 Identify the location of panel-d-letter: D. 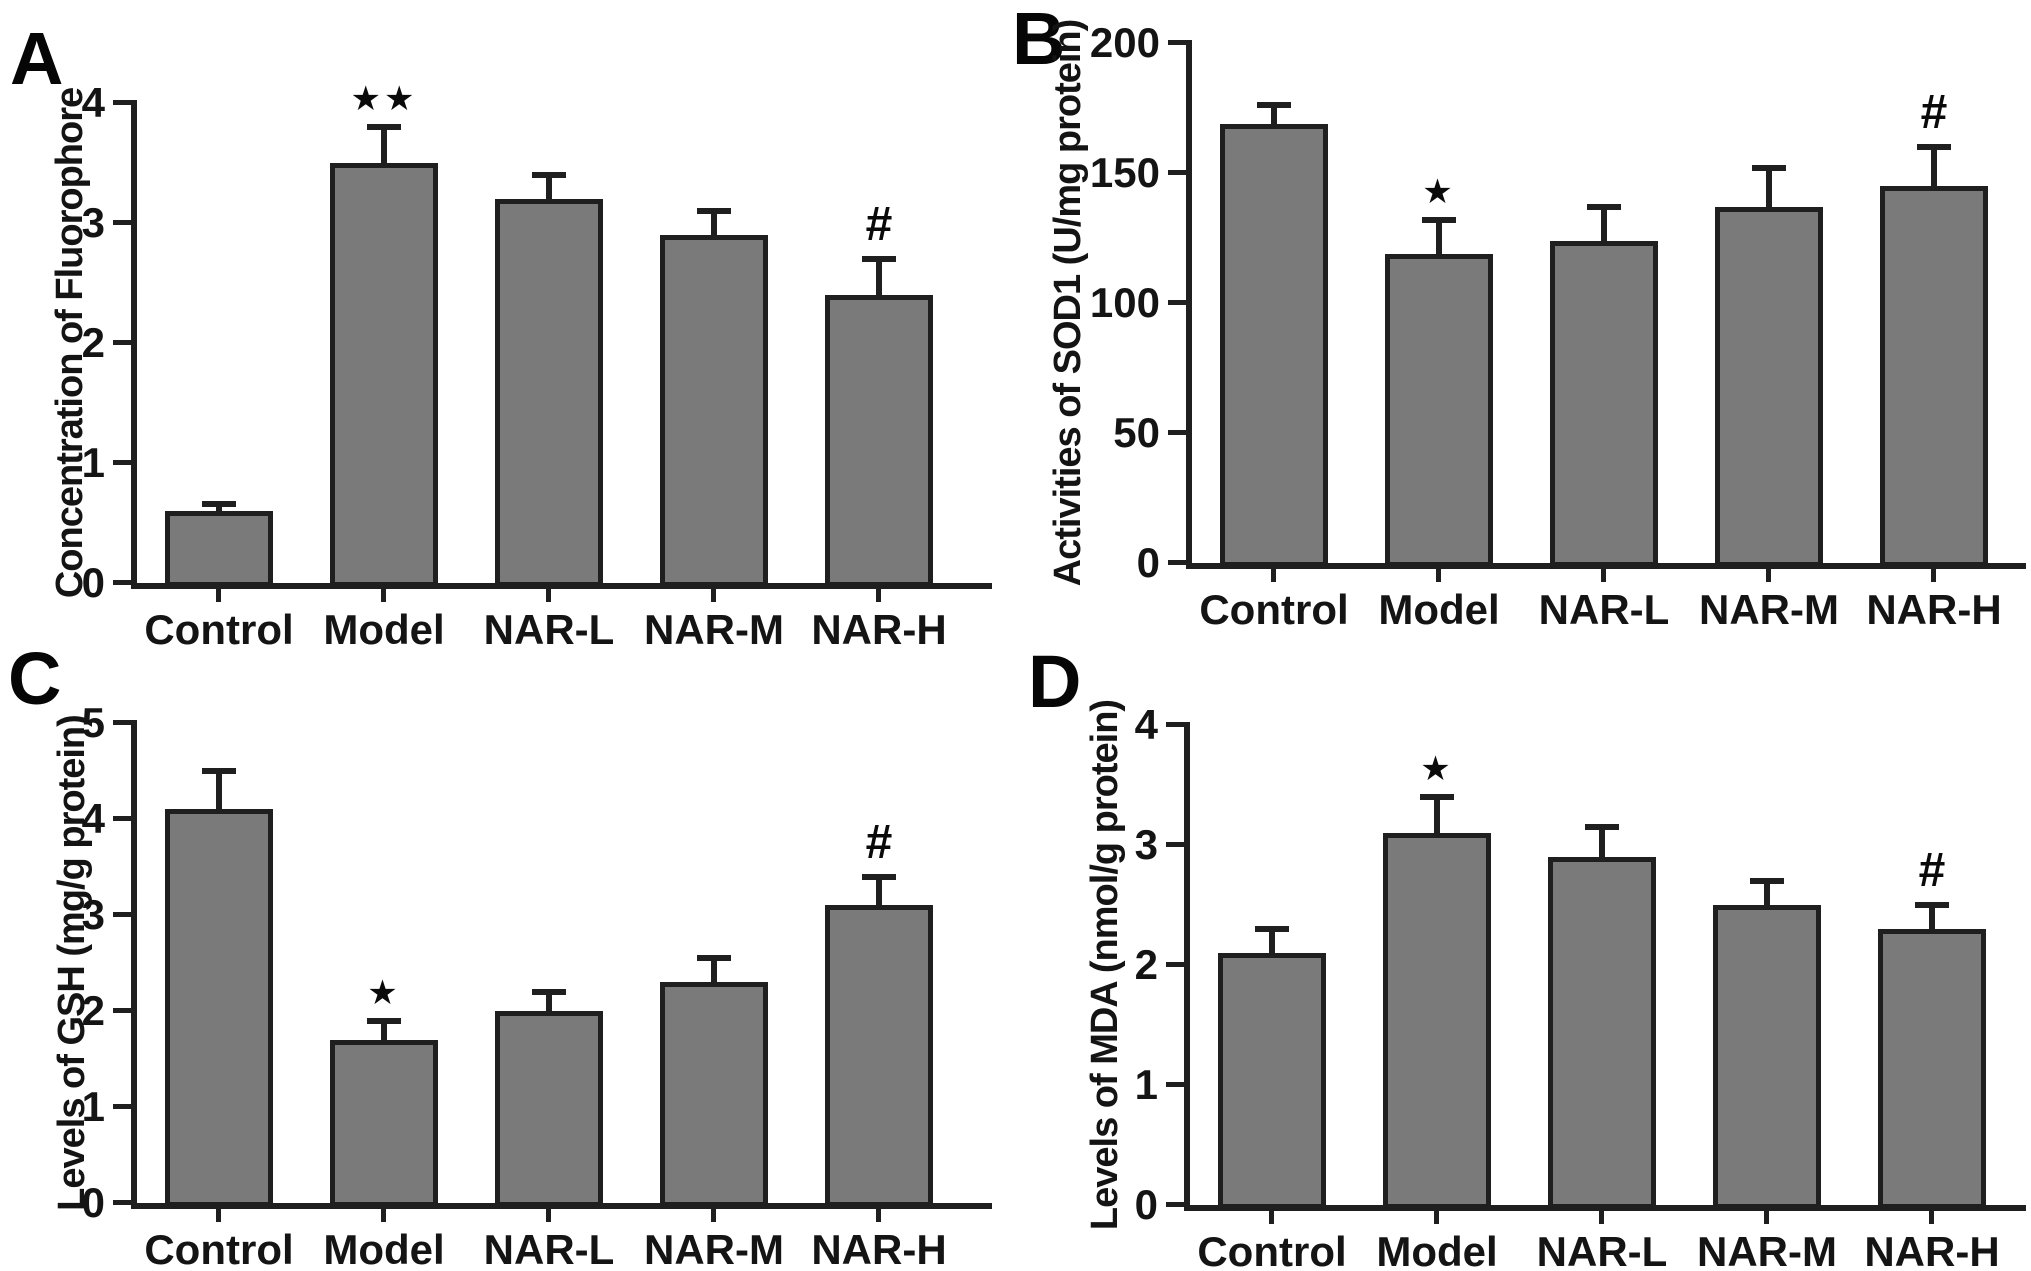
(1055, 681).